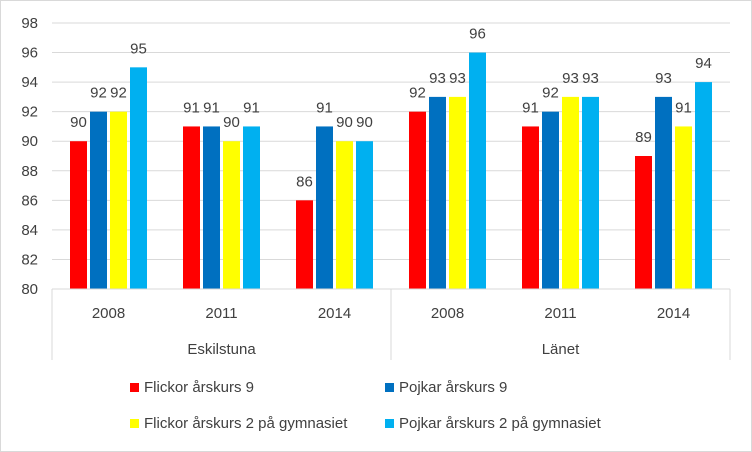 The height and width of the screenshot is (452, 752). What do you see at coordinates (29, 53) in the screenshot?
I see `y-tick-label: 96` at bounding box center [29, 53].